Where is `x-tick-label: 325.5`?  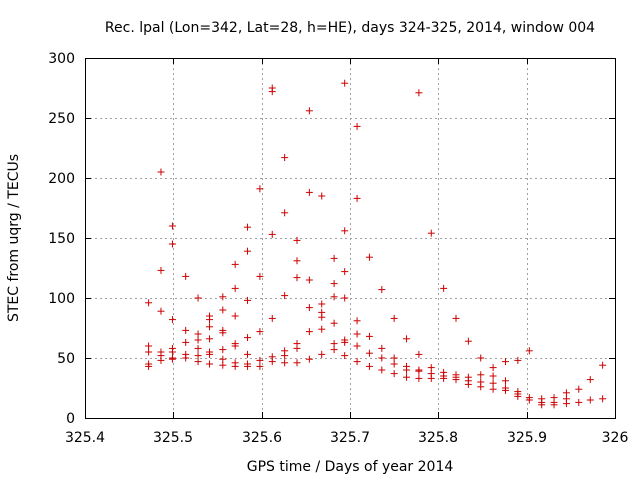
x-tick-label: 325.5 is located at coordinates (173, 438).